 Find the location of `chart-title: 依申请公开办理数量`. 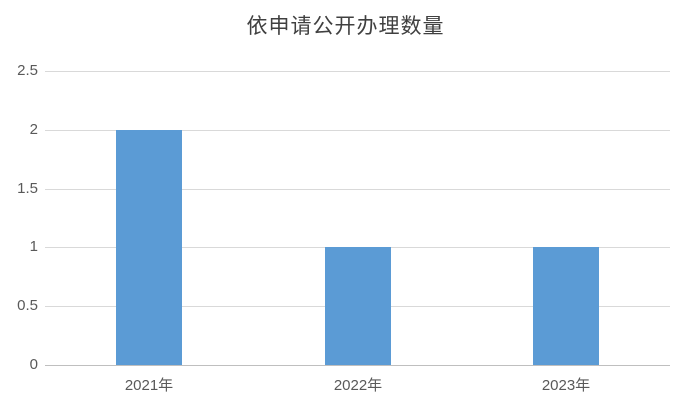

chart-title: 依申请公开办理数量 is located at coordinates (345, 26).